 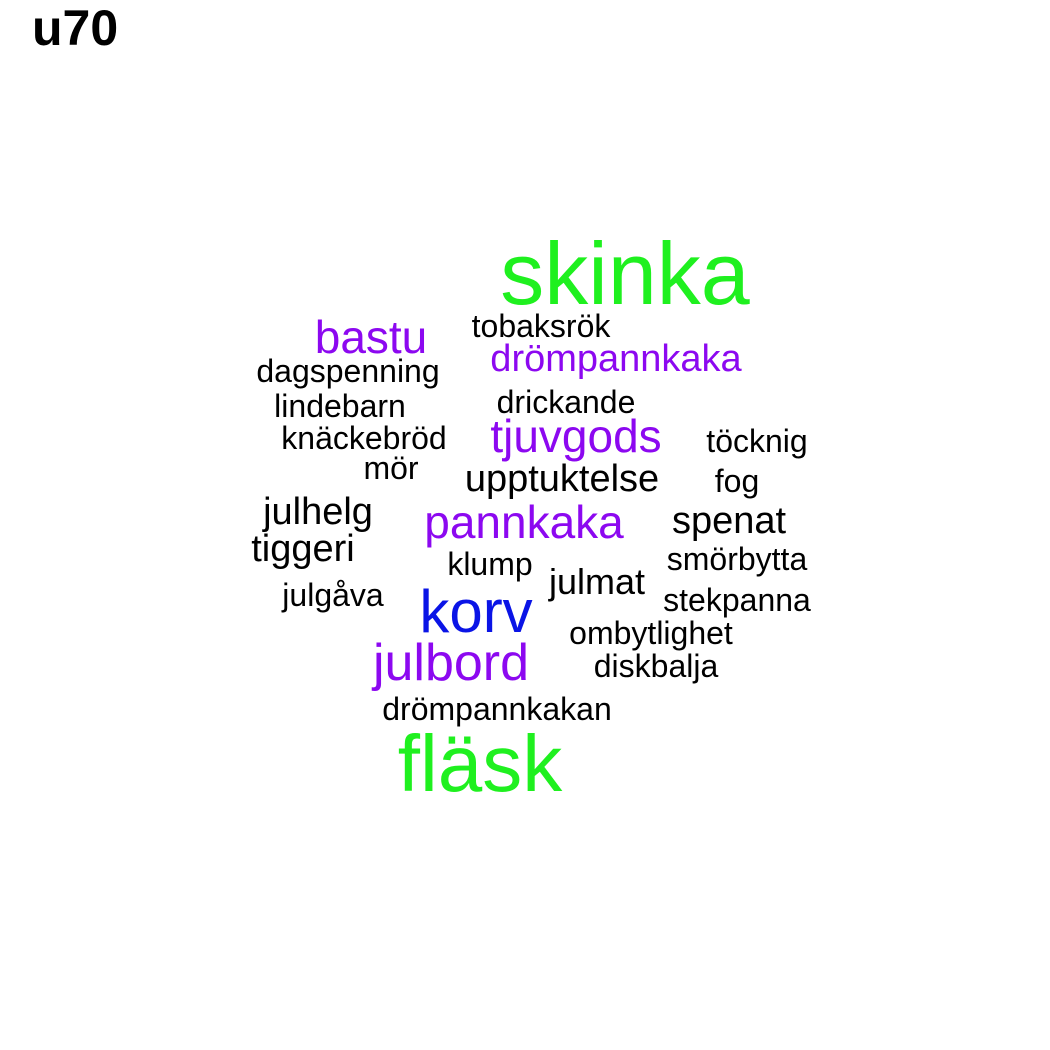 I want to click on word-skinka: skinka, so click(x=625, y=273).